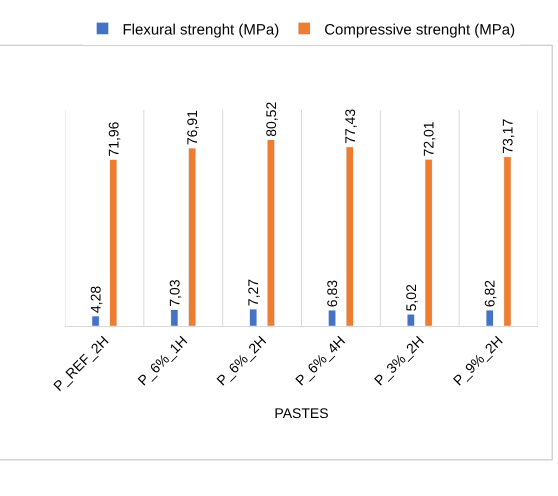 The width and height of the screenshot is (558, 496). What do you see at coordinates (332, 294) in the screenshot?
I see `data-label: 6,83` at bounding box center [332, 294].